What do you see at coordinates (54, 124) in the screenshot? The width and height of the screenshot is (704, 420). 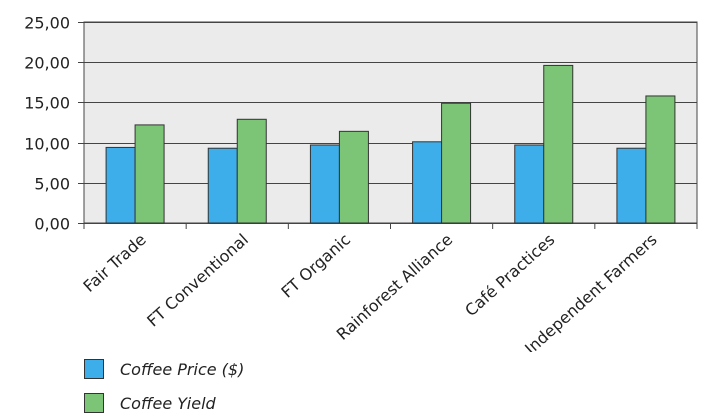 I see `y-axis-ticks: 0,00 5,00 10,00 15,00 20,00 25,00` at bounding box center [54, 124].